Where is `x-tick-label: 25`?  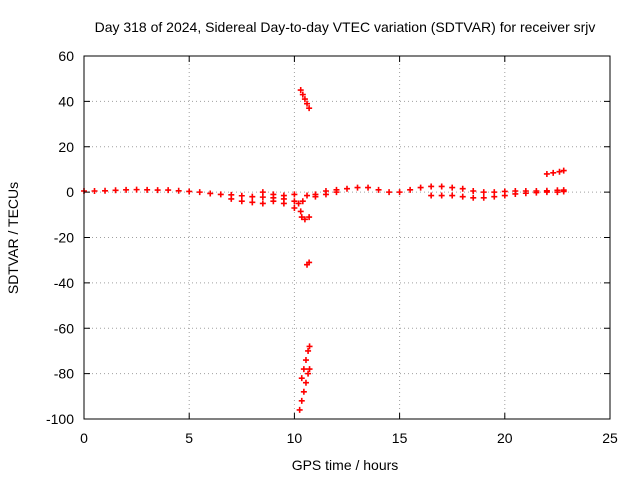 x-tick-label: 25 is located at coordinates (610, 438).